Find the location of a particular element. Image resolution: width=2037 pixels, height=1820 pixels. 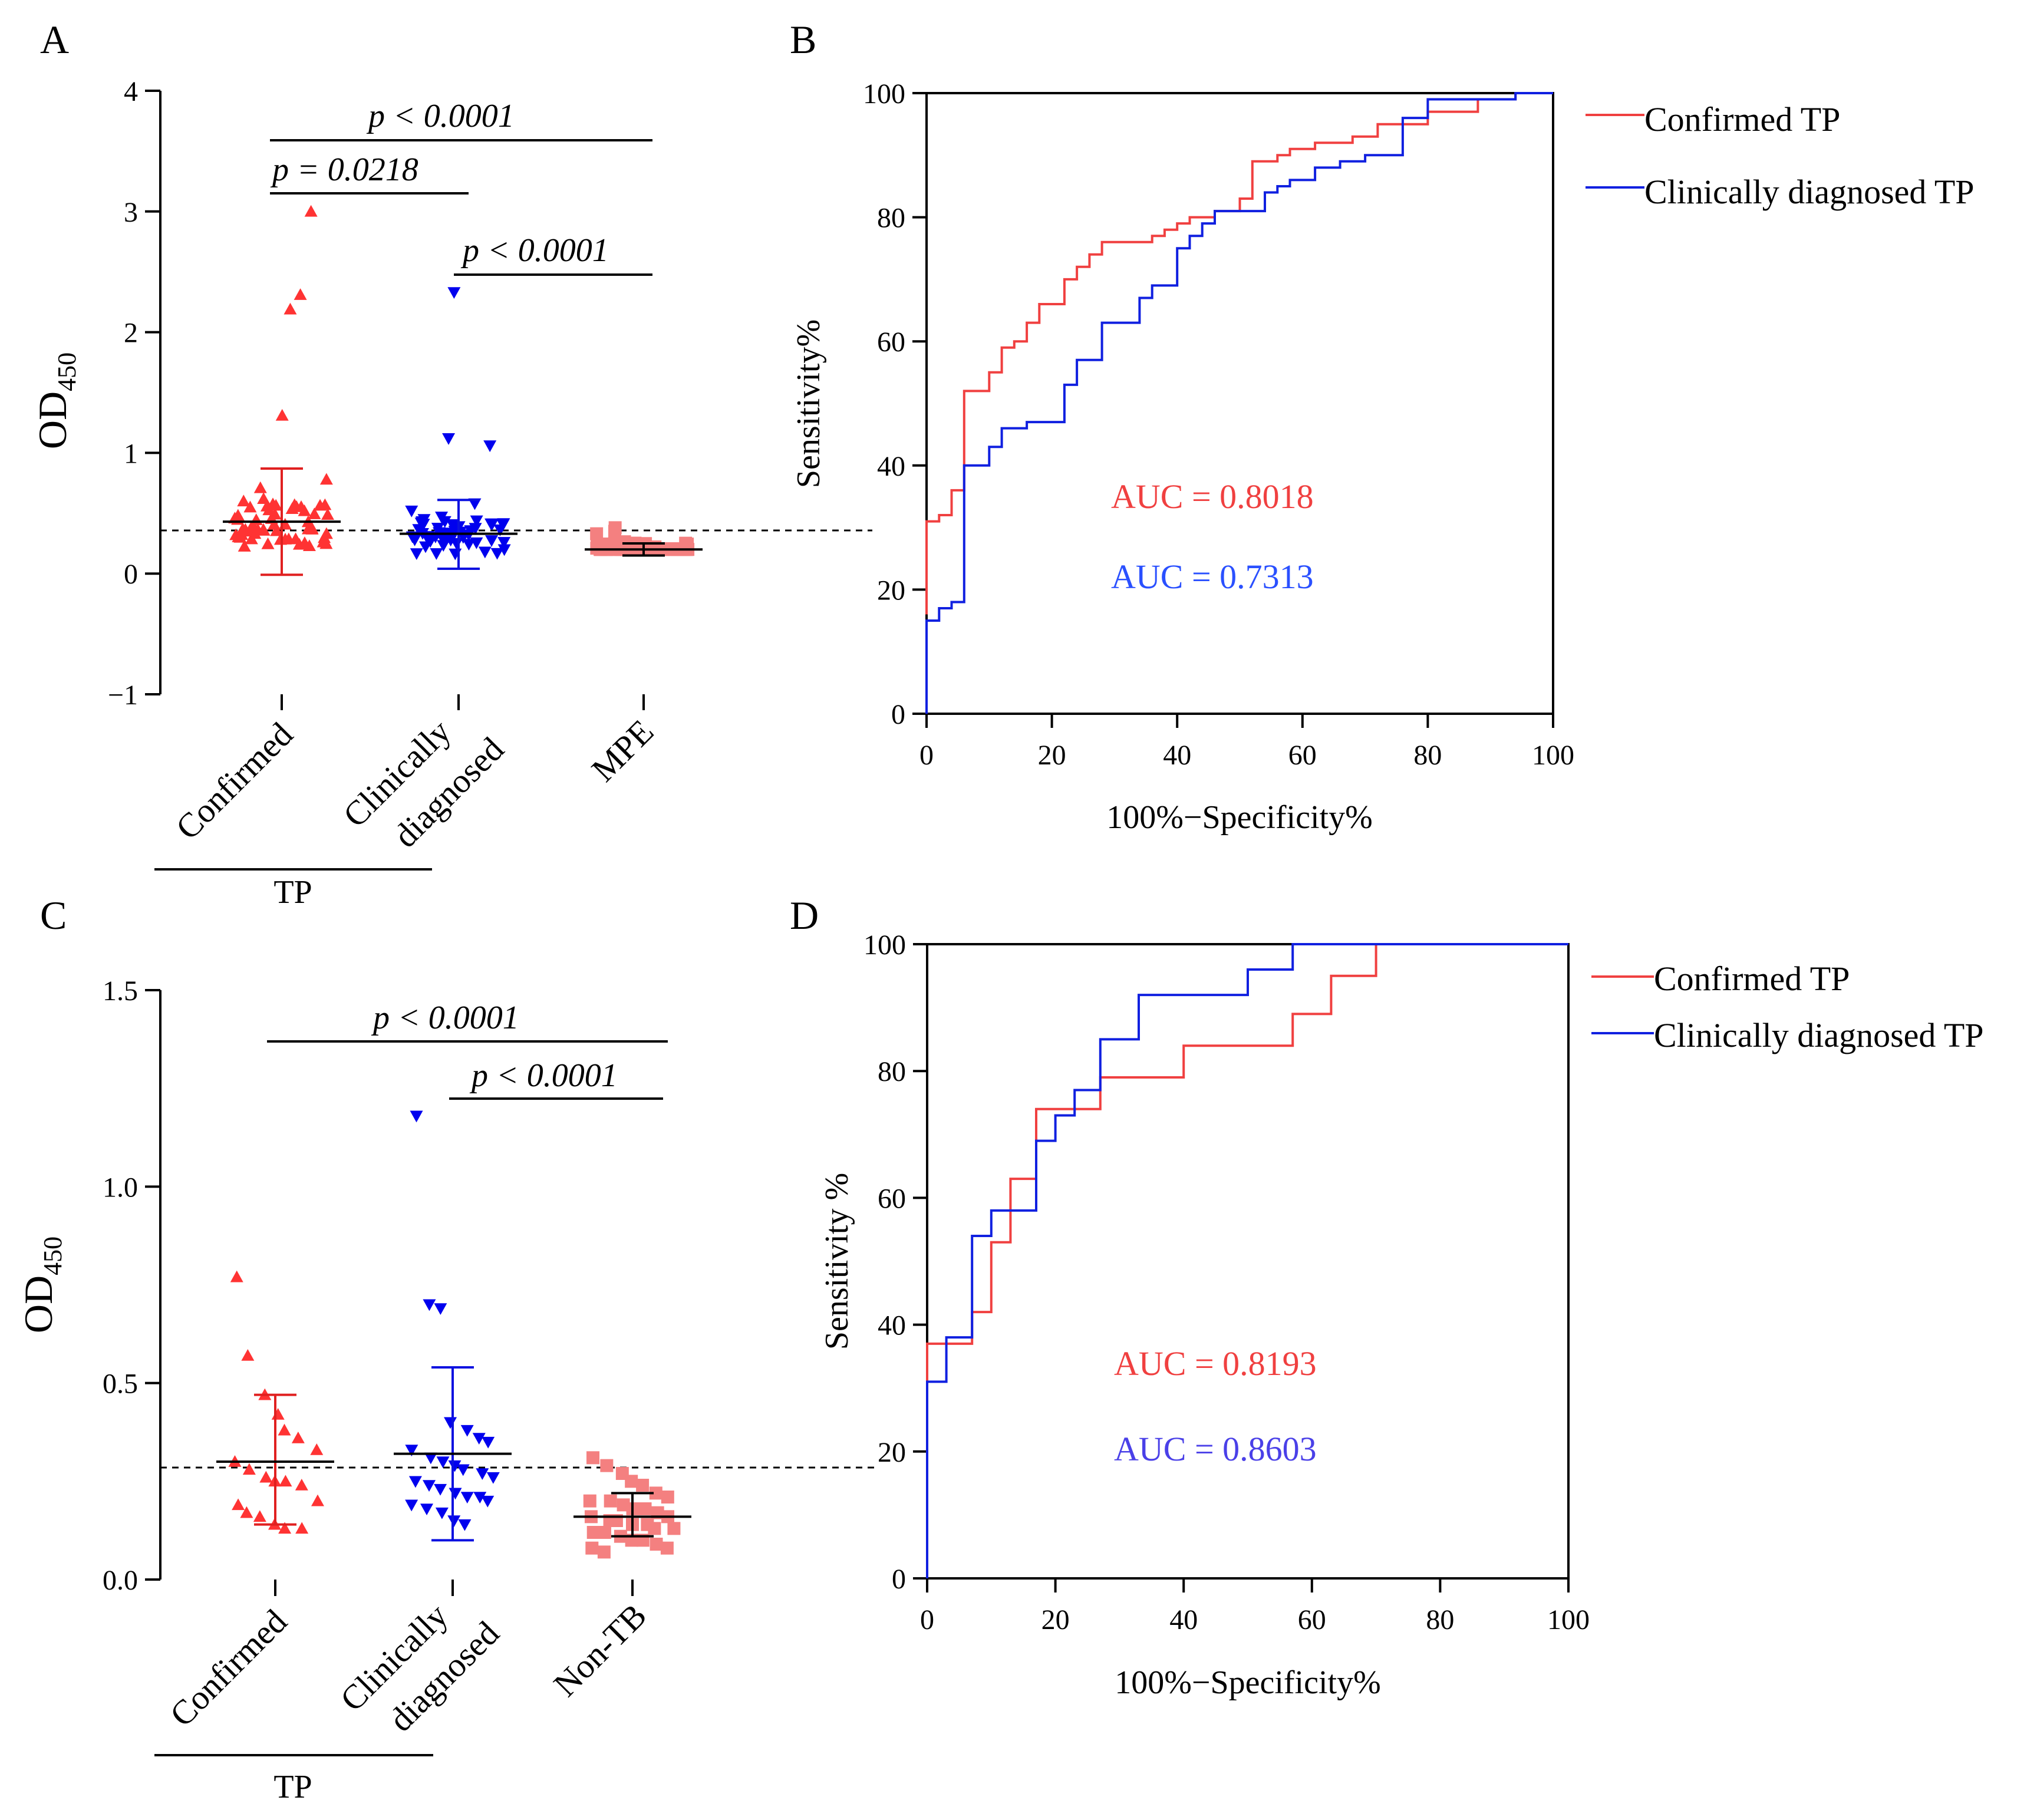

panel-b-y-axis-label: Sensitivity% is located at coordinates (808, 403).